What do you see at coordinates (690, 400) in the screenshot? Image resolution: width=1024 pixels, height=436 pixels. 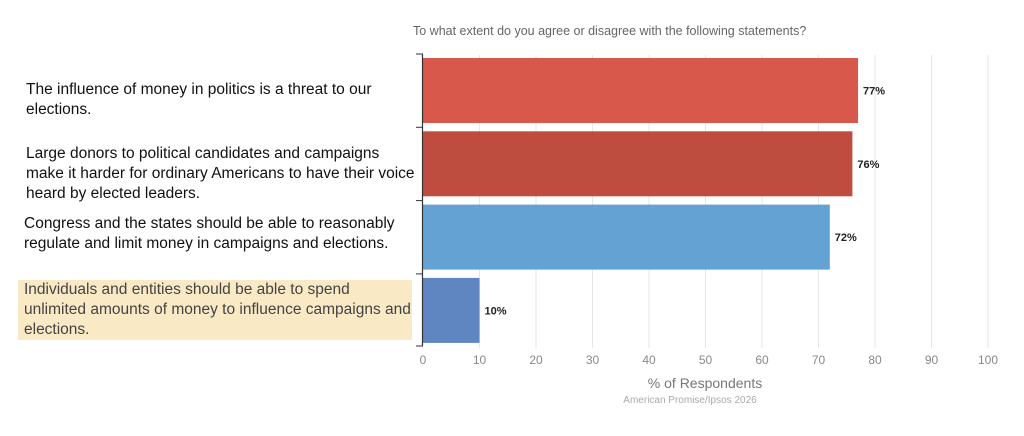 I see `source-note: American Promise/Ipsos 2026` at bounding box center [690, 400].